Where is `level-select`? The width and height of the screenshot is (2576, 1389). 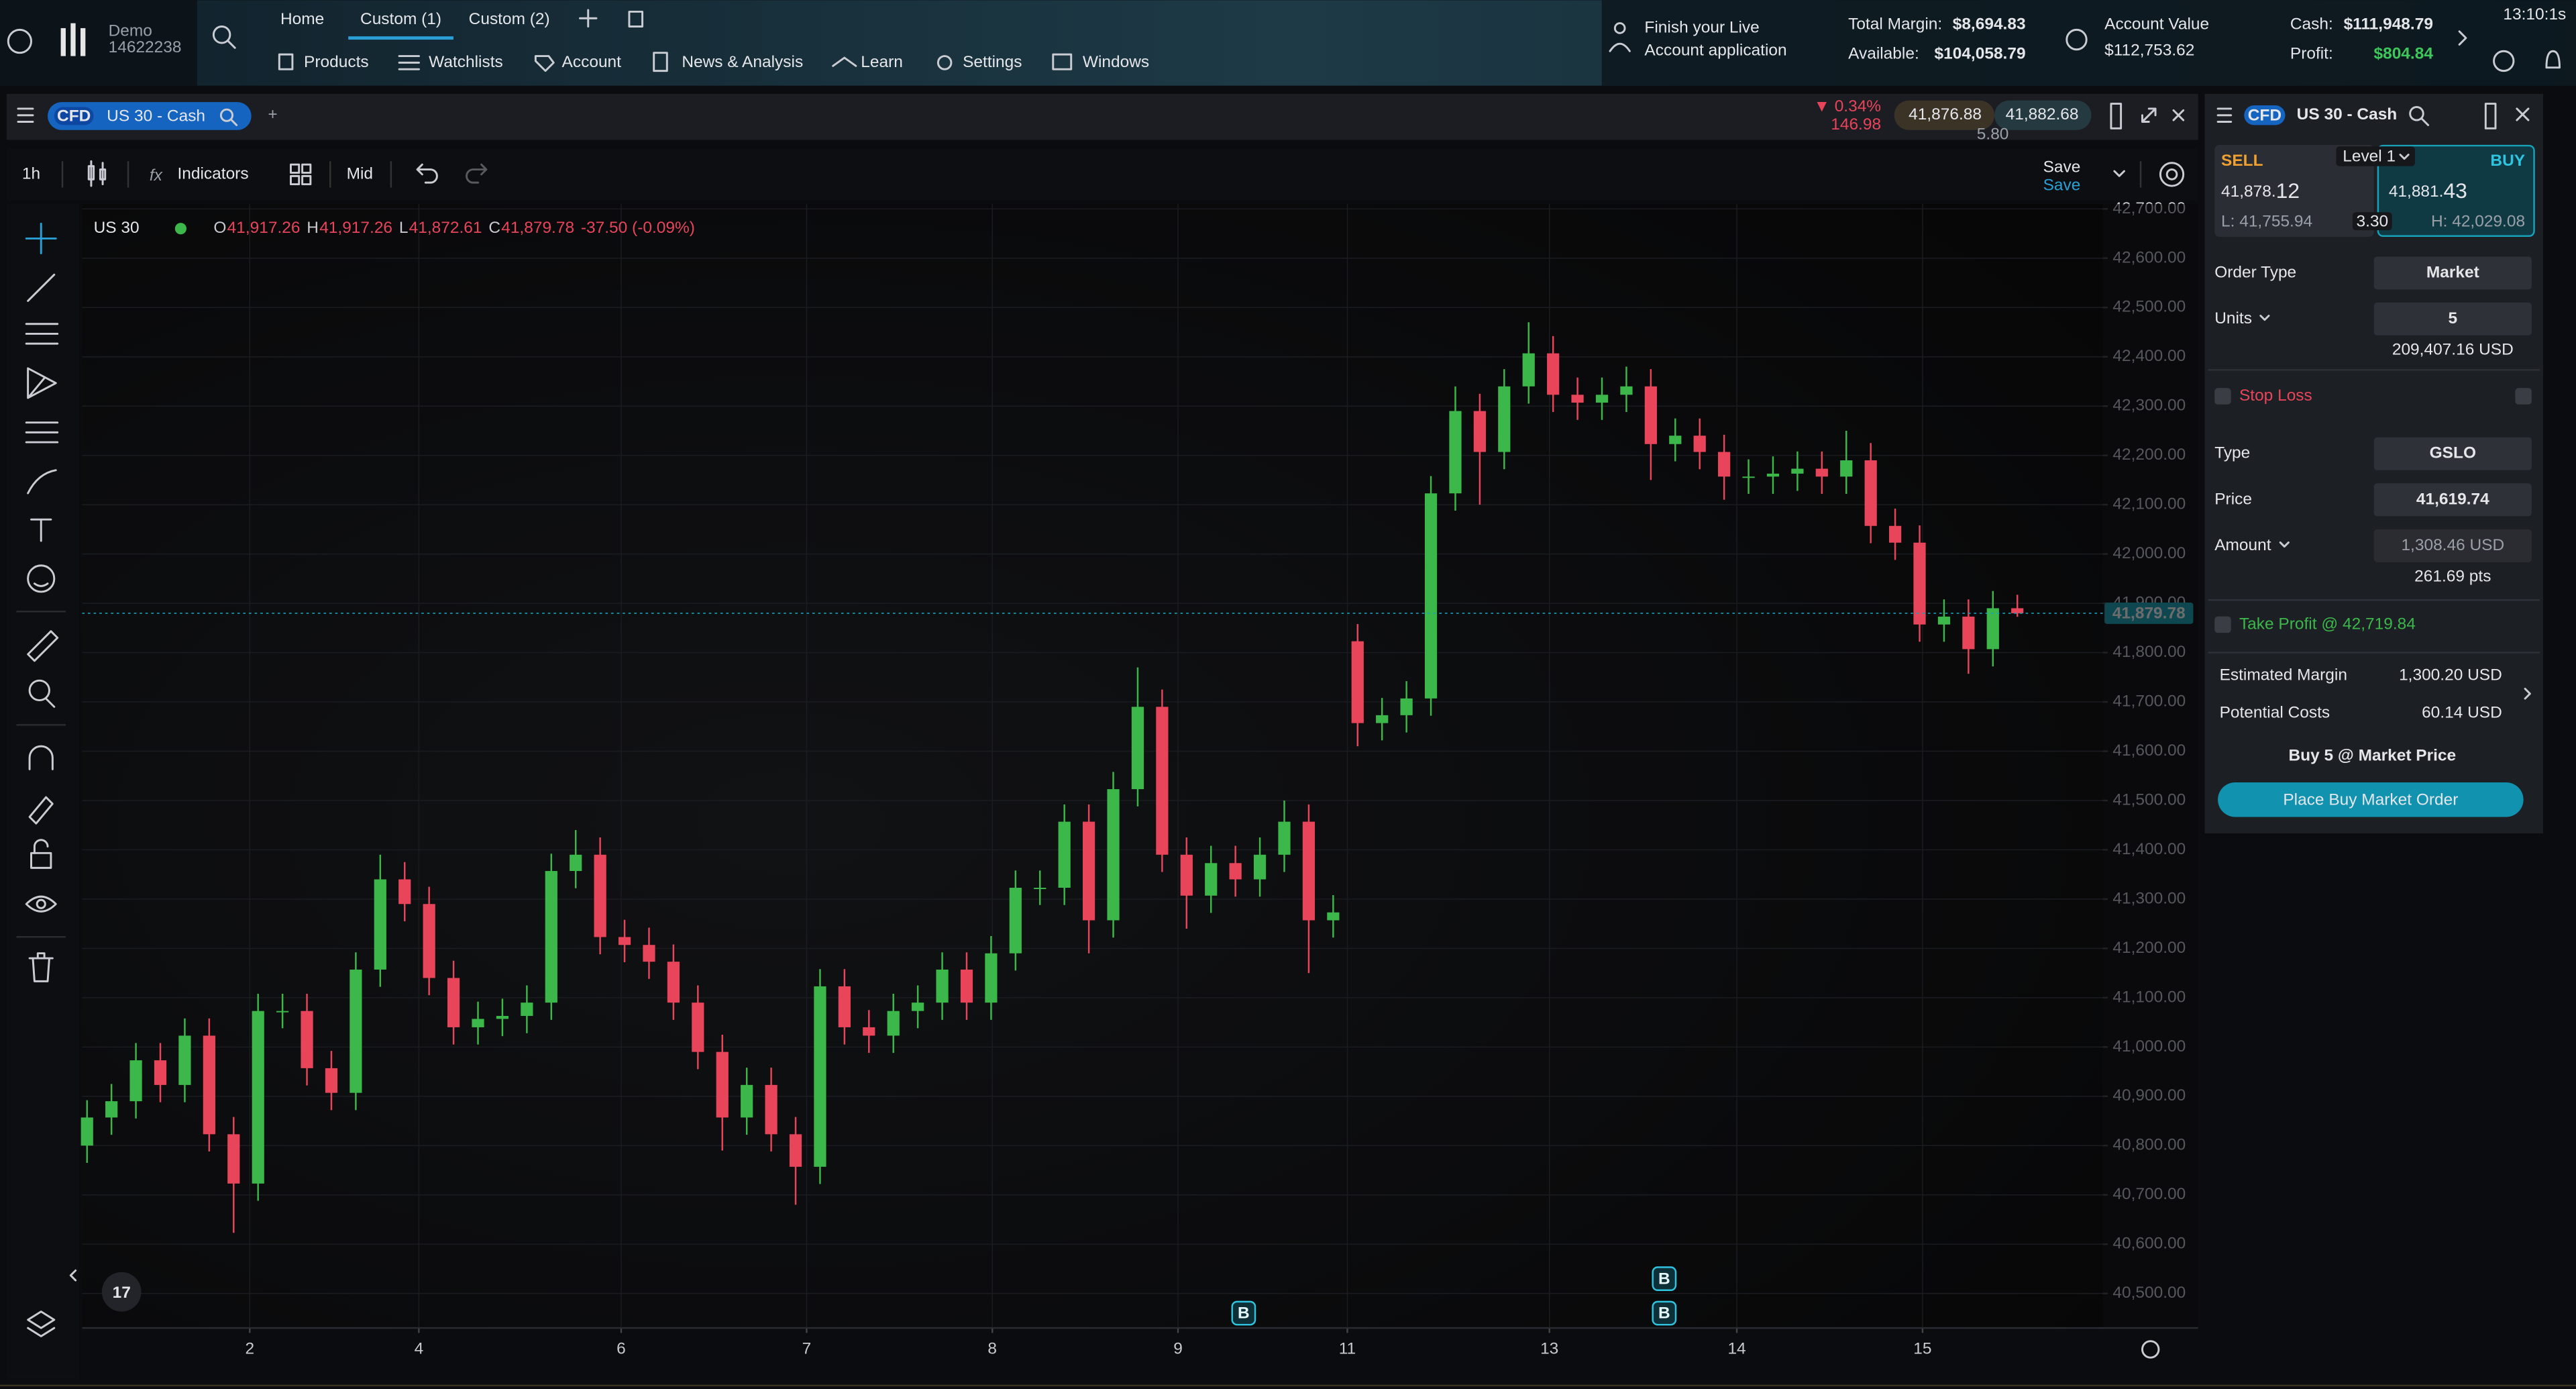
level-select is located at coordinates (2375, 156).